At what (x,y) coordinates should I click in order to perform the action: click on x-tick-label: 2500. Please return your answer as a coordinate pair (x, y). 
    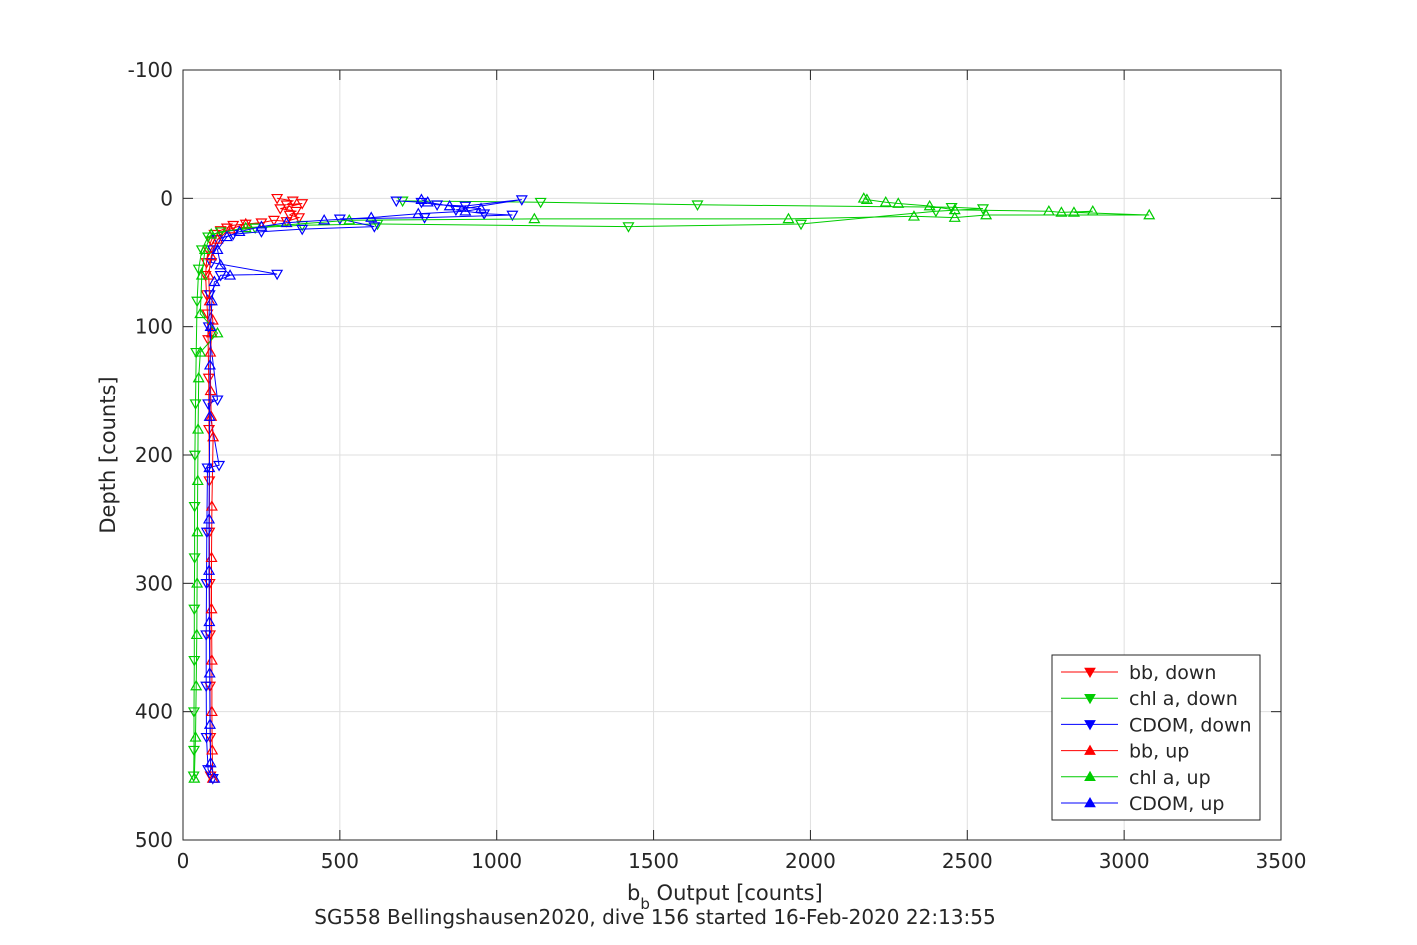
    Looking at the image, I should click on (967, 861).